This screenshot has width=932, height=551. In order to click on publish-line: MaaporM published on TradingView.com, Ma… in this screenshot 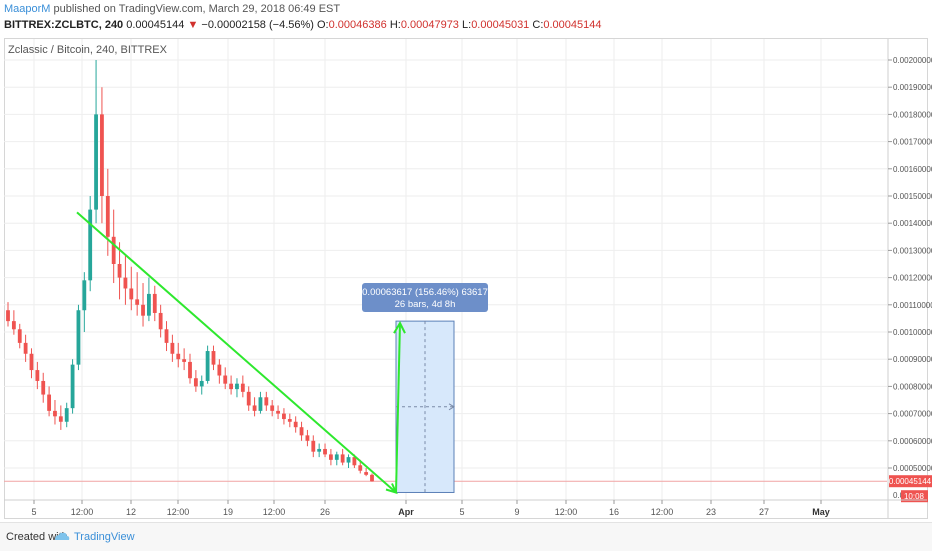, I will do `click(172, 9)`.